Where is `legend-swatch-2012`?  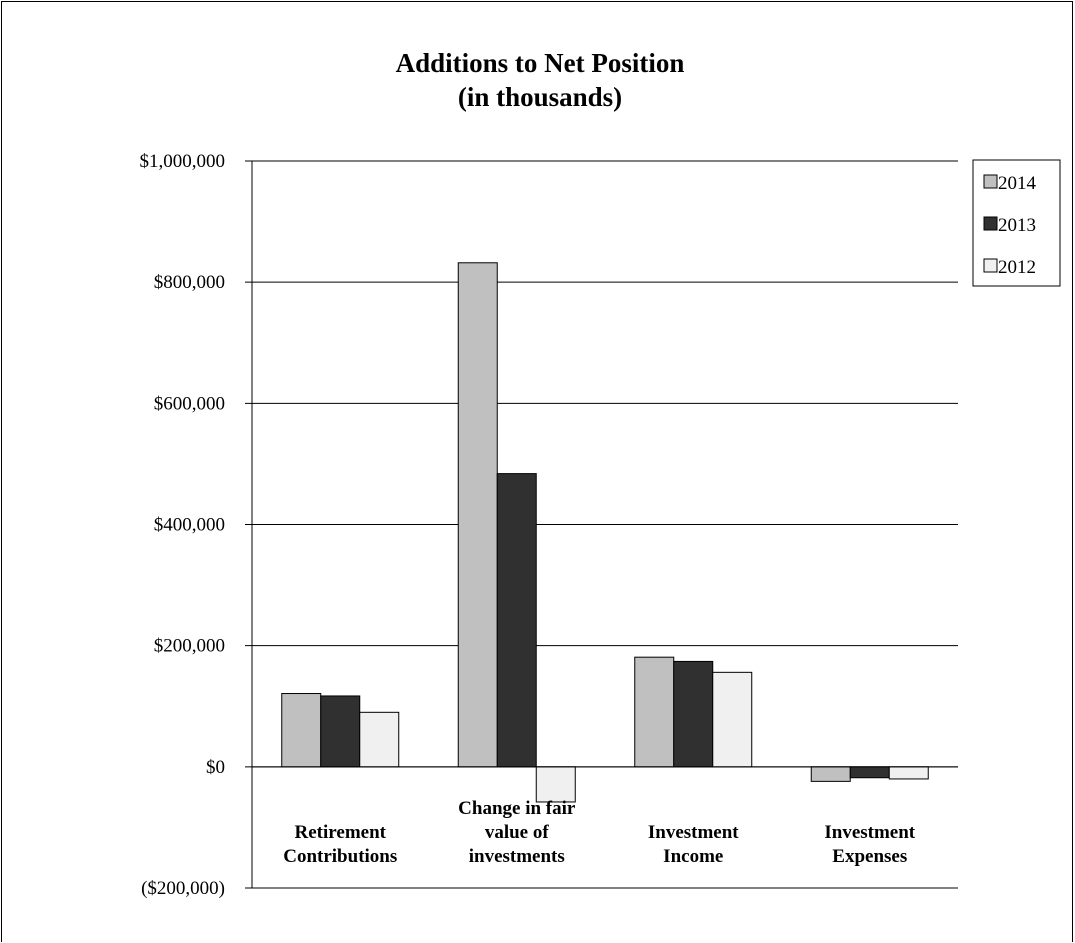
legend-swatch-2012 is located at coordinates (990, 265).